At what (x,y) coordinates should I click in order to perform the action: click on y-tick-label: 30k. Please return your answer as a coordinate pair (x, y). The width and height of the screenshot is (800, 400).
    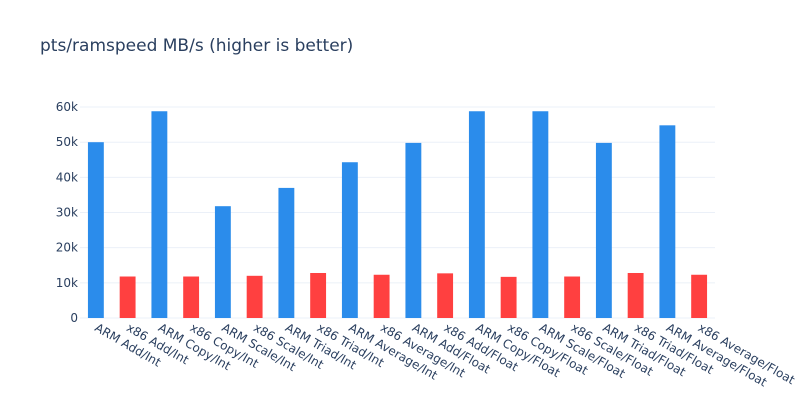
    Looking at the image, I should click on (67, 213).